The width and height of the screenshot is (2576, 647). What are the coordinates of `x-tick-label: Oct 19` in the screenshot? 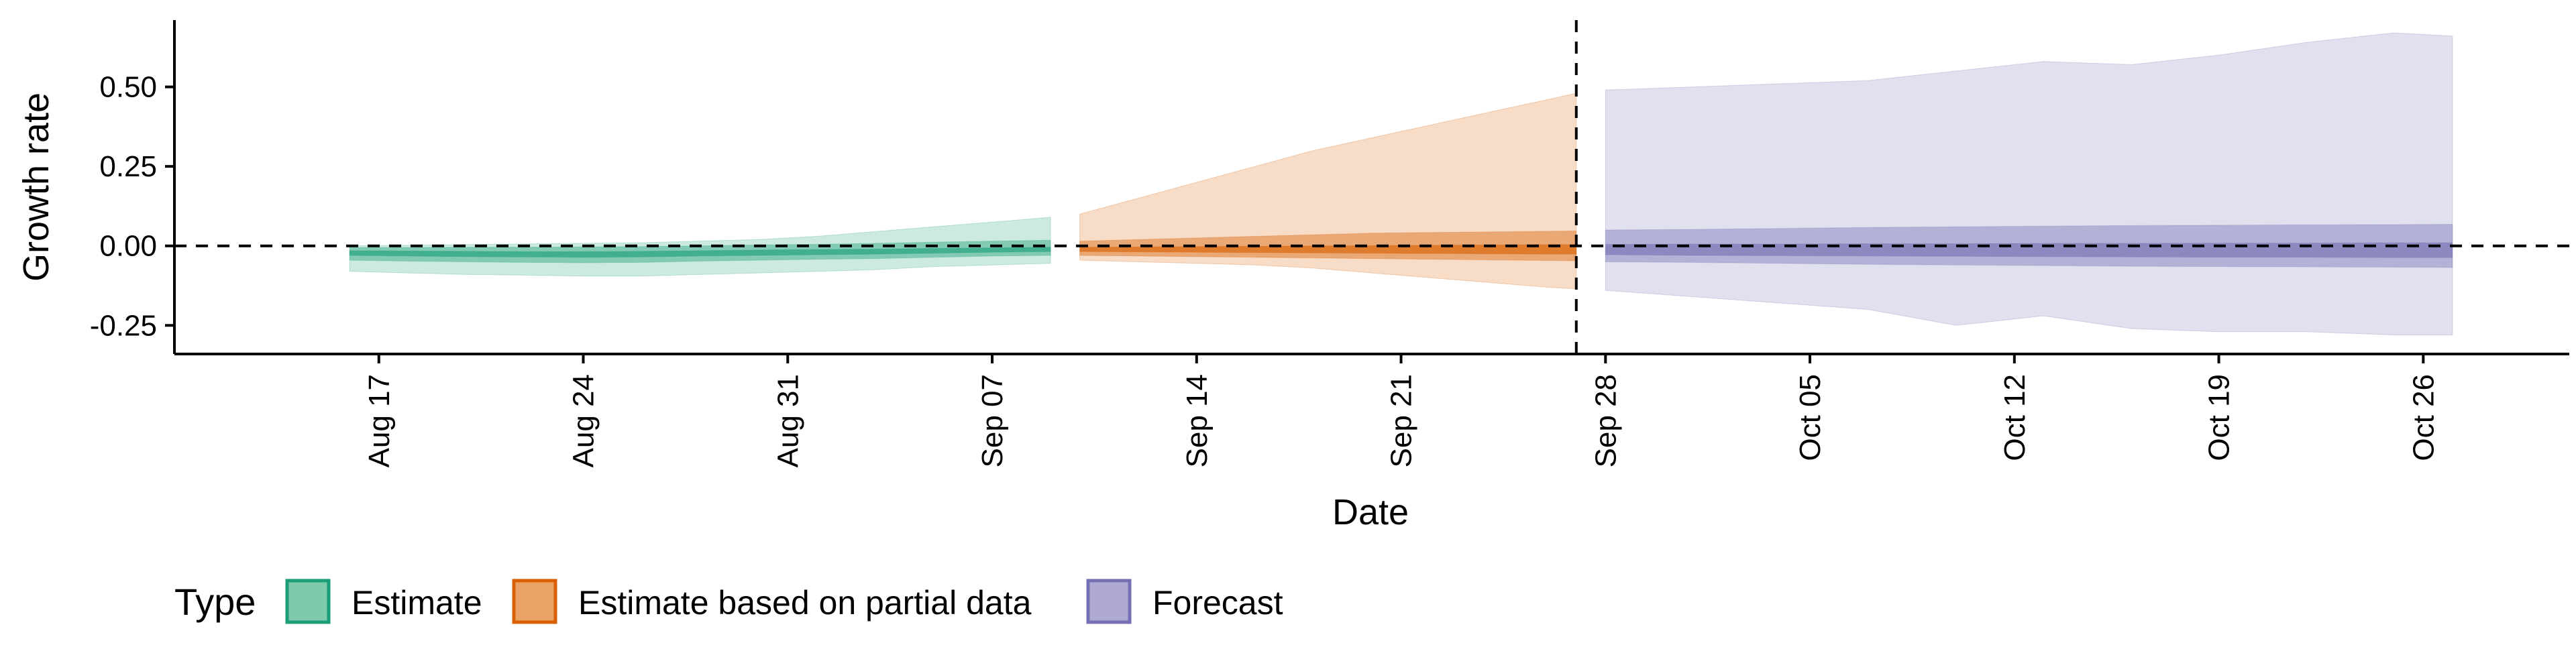 It's located at (2219, 417).